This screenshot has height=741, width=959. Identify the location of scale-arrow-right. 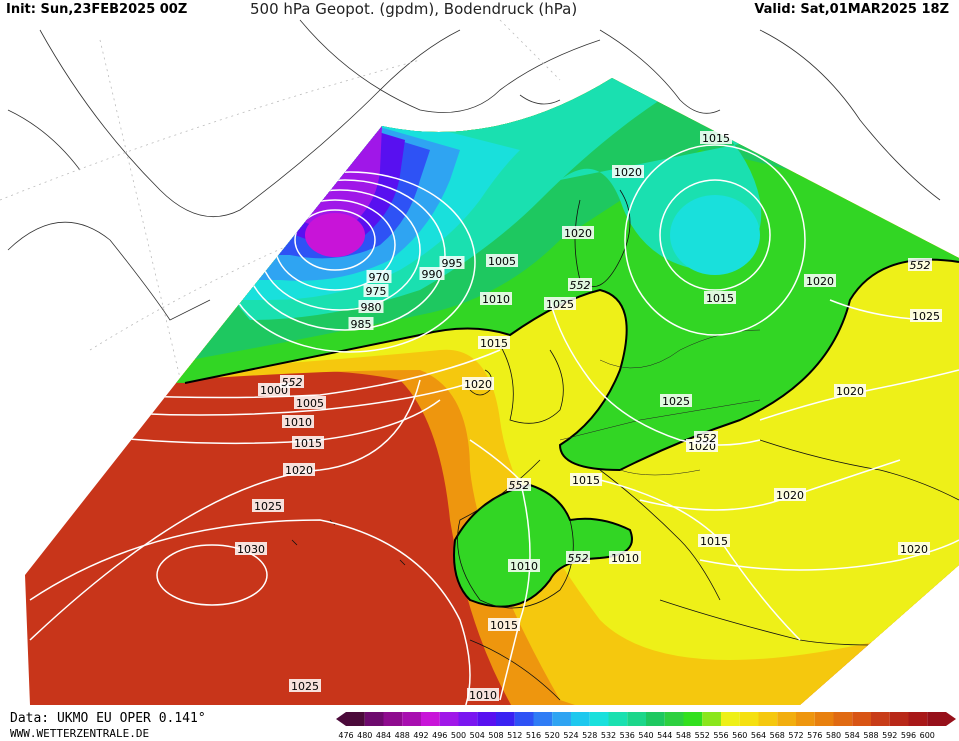
(951, 719).